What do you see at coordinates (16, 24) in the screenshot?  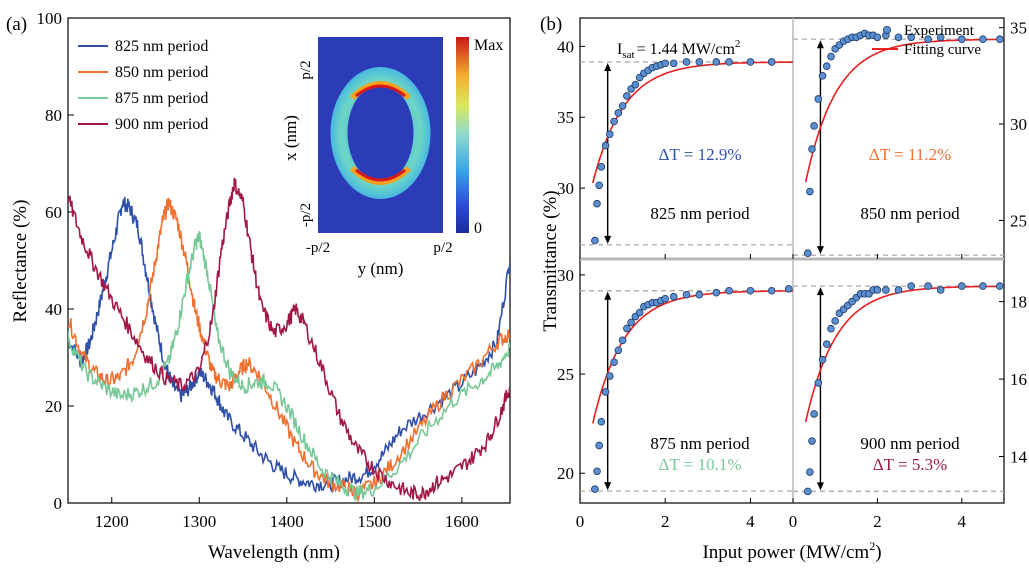 I see `panel-a-label: (a)` at bounding box center [16, 24].